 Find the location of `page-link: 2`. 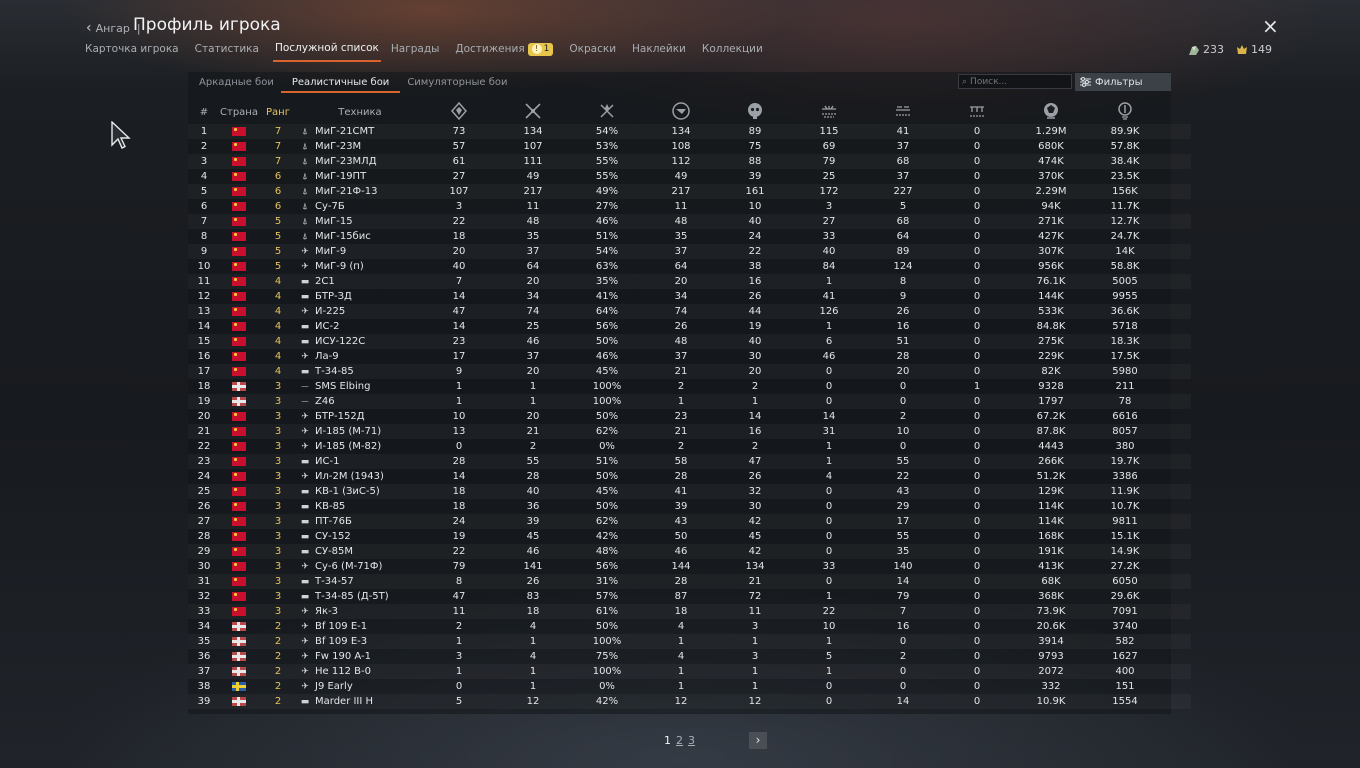

page-link: 2 is located at coordinates (679, 740).